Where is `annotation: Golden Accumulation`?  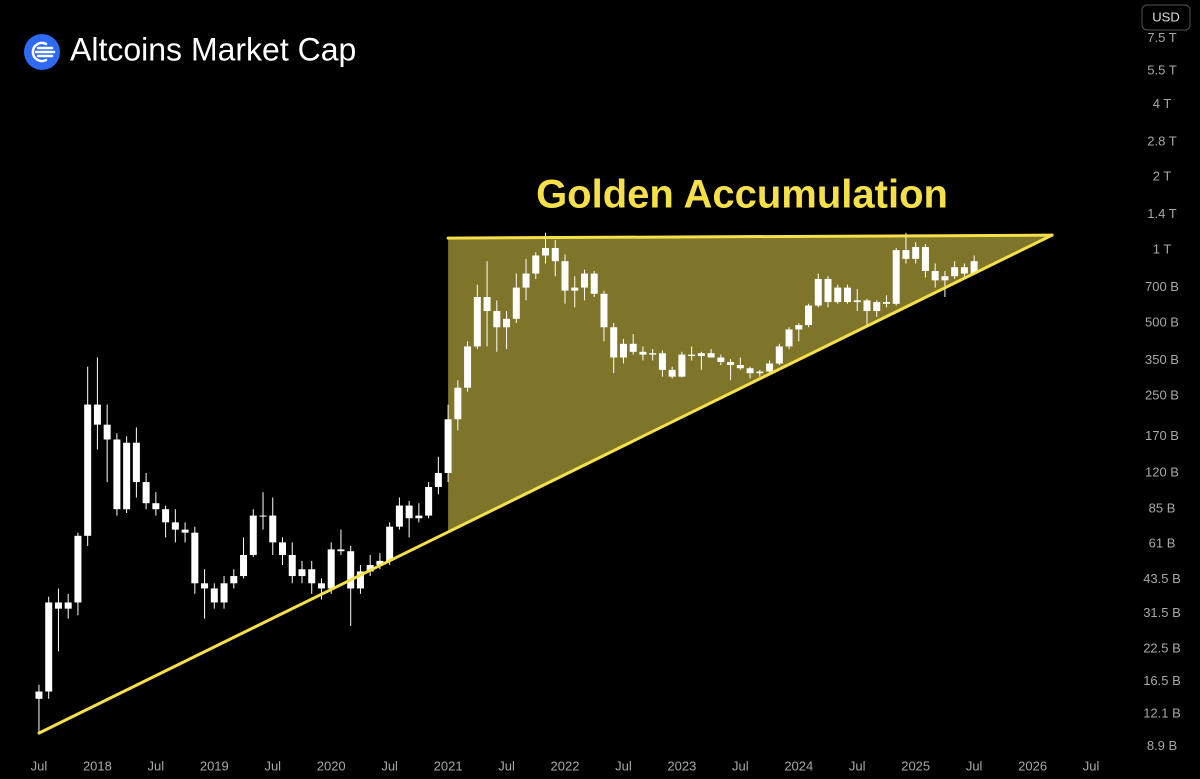
annotation: Golden Accumulation is located at coordinates (742, 195).